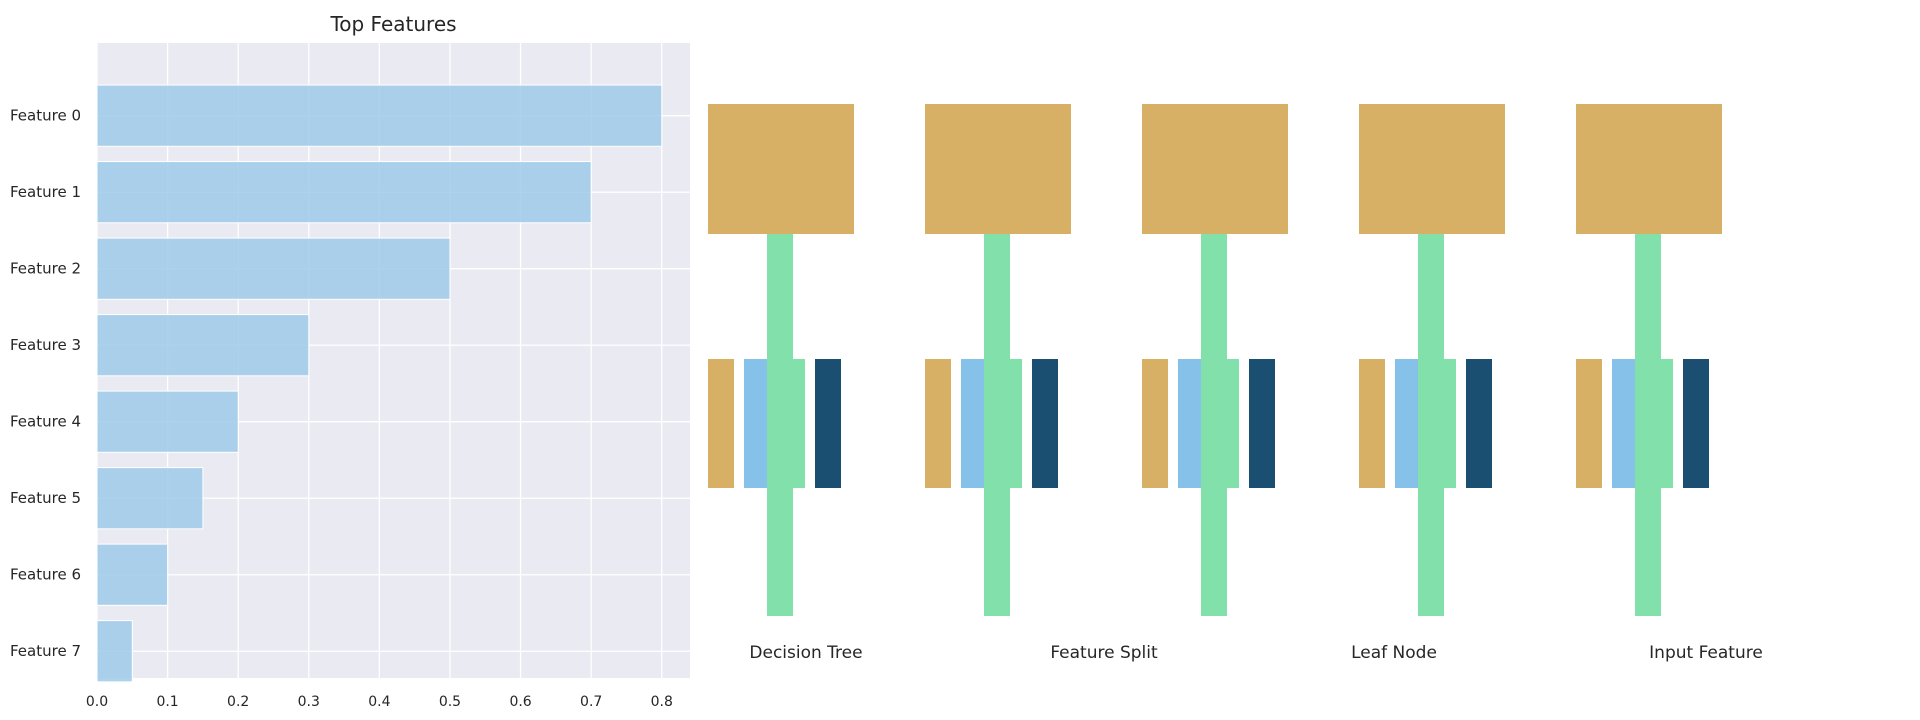  Describe the element at coordinates (45, 575) in the screenshot. I see `y-tick-label: Feature 6` at that location.